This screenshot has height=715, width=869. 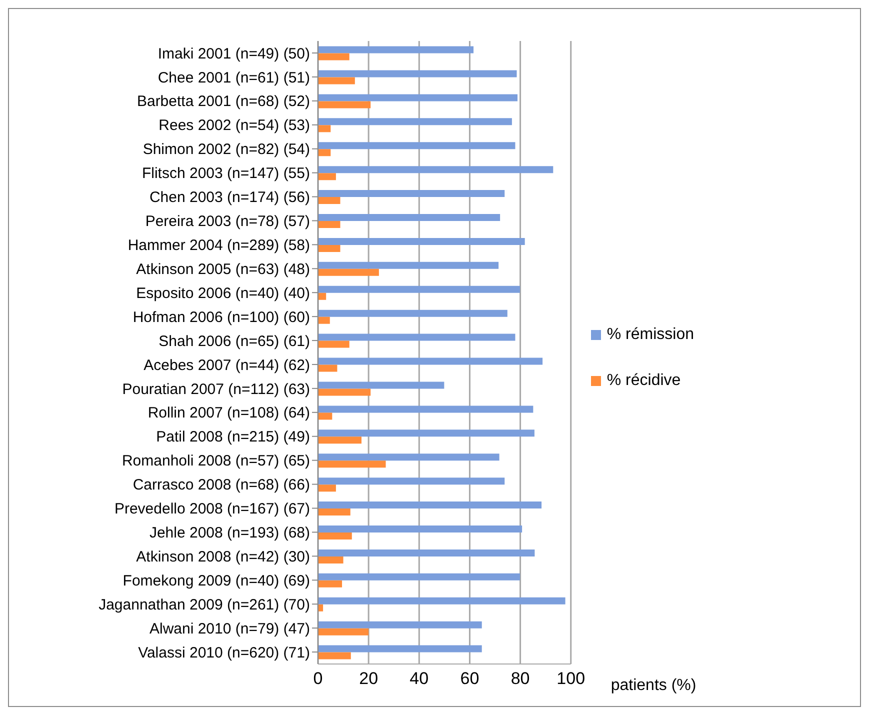 What do you see at coordinates (212, 509) in the screenshot?
I see `y-tick-label: Prevedello 2008 (n=167) (67)` at bounding box center [212, 509].